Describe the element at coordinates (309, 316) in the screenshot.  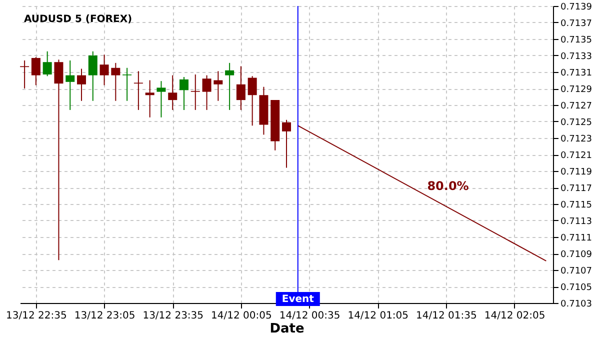
I see `x-tick-label: 14/12 00:35` at that location.